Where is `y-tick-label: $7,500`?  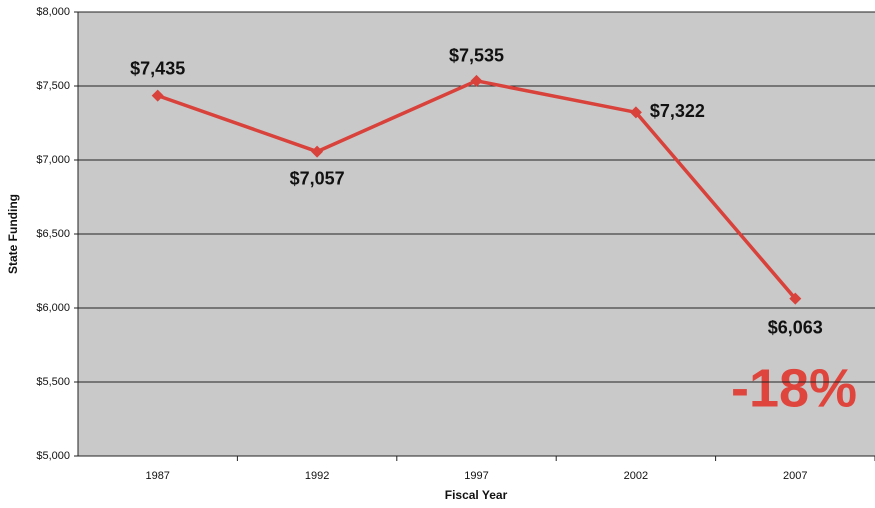
y-tick-label: $7,500 is located at coordinates (53, 86).